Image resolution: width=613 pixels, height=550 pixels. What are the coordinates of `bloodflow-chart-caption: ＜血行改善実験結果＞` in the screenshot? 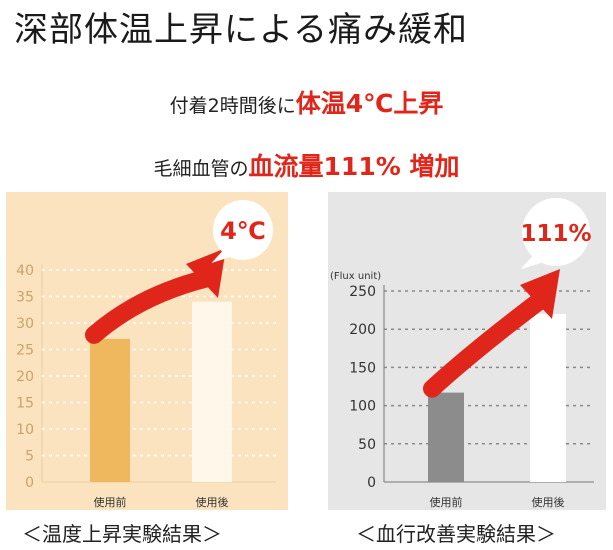 It's located at (456, 534).